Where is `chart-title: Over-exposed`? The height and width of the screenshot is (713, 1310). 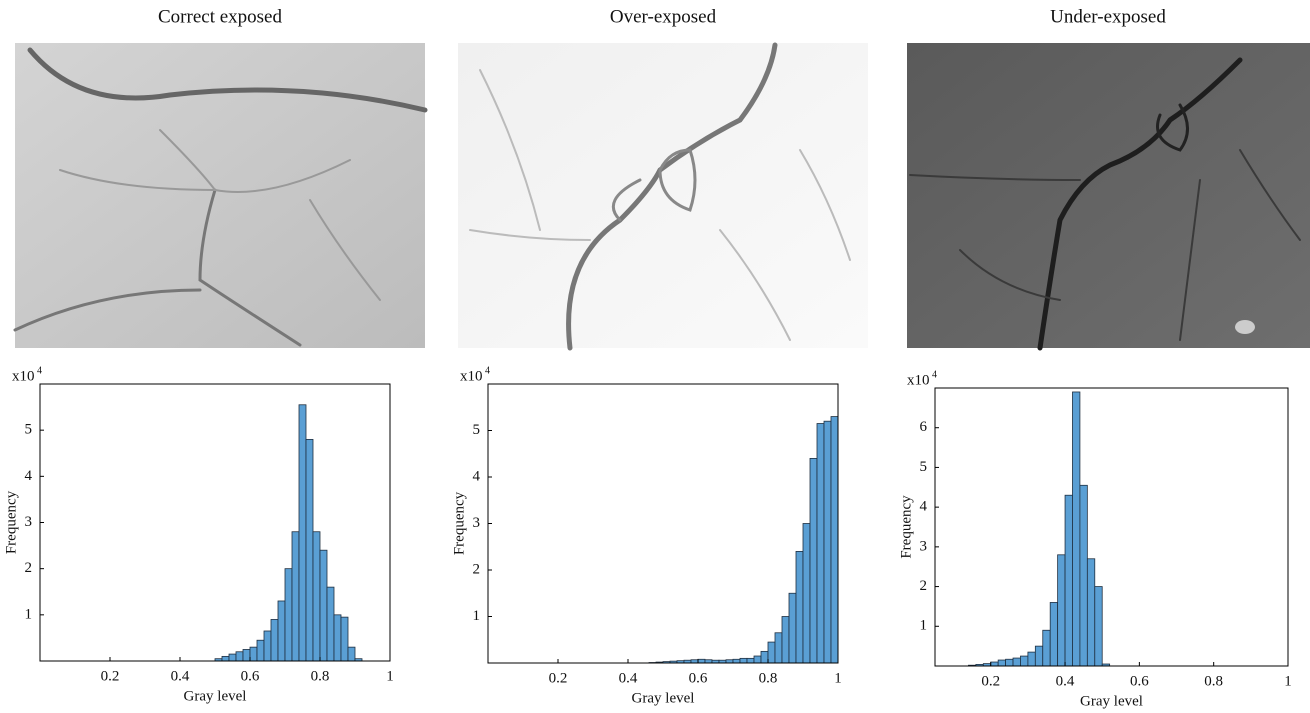
chart-title: Over-exposed is located at coordinates (663, 16).